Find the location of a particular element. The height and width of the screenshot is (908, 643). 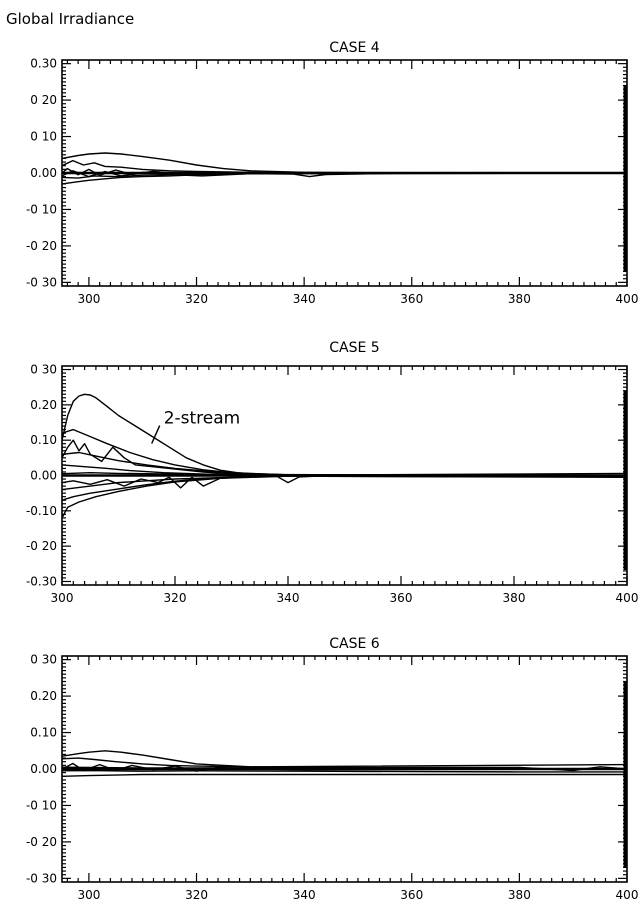

annotation-label: 2-stream is located at coordinates (202, 419).